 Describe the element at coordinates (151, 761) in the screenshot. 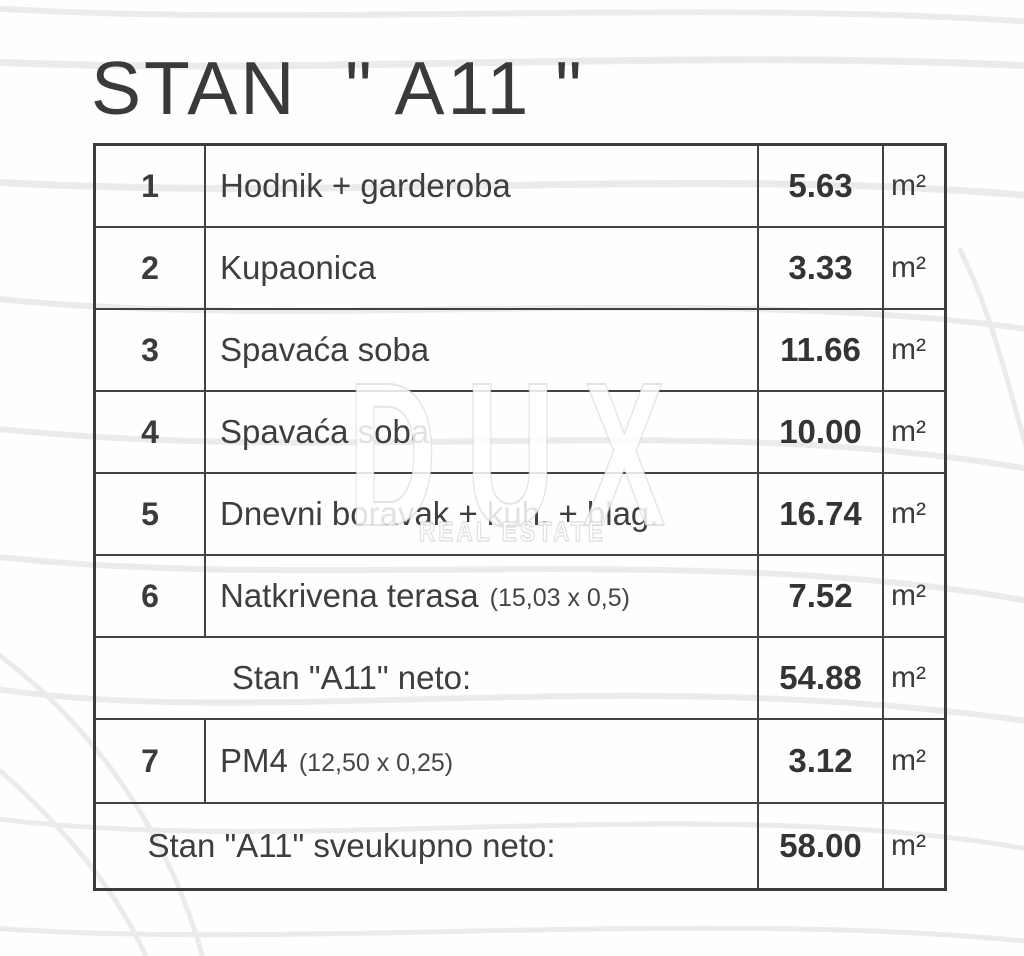

I see `room-number: 7` at that location.